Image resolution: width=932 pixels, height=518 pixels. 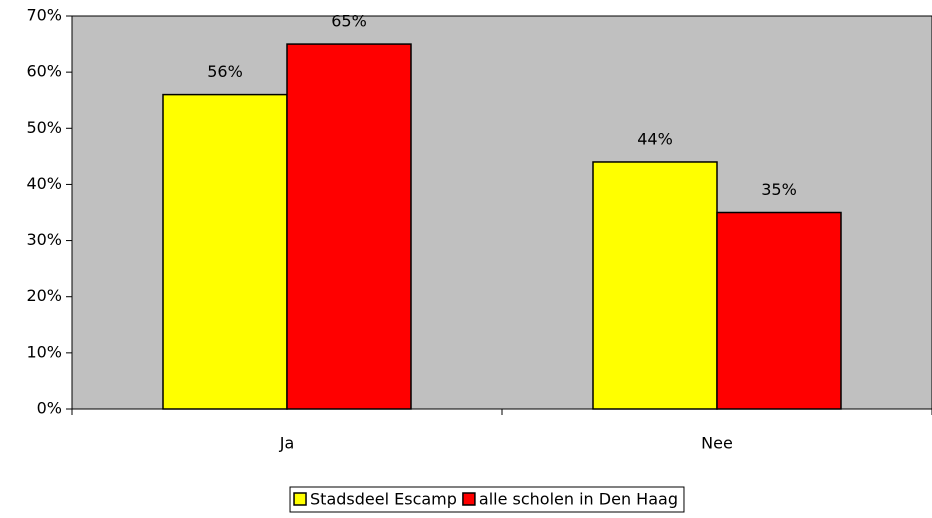 I want to click on x-tick-label: Ja, so click(x=287, y=443).